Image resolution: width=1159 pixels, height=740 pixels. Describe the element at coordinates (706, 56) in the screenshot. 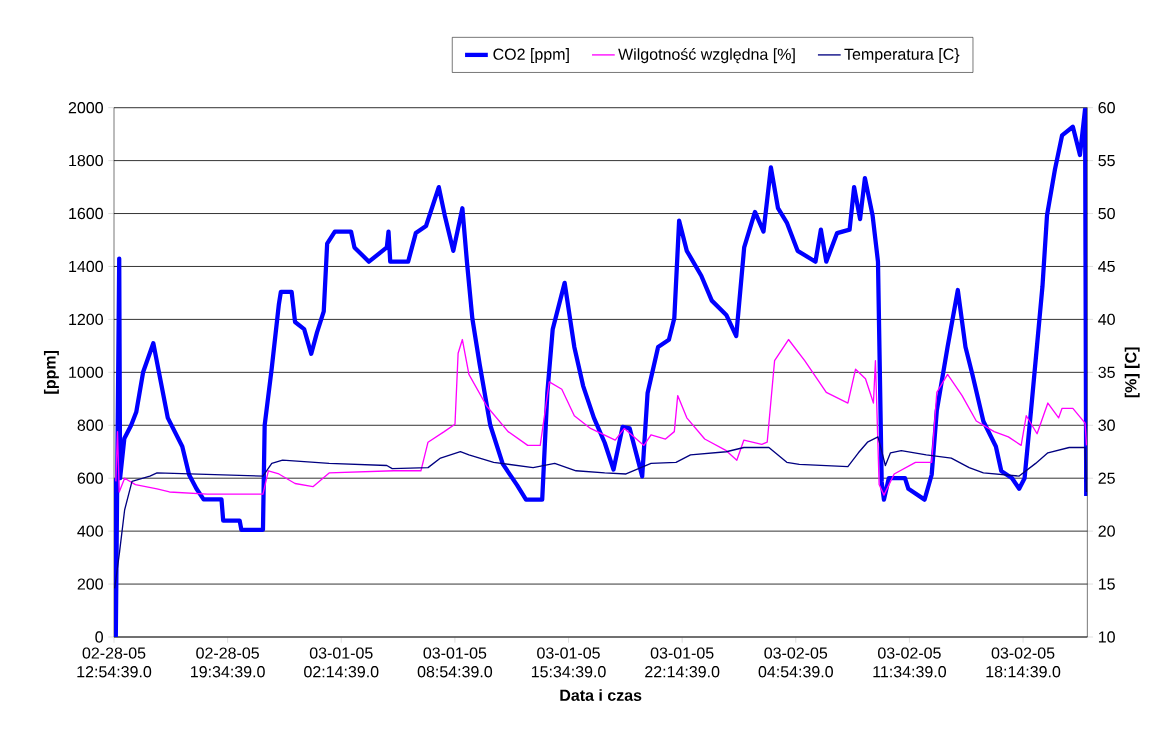

I see `legend-label: Wilgotność względna [%]` at that location.